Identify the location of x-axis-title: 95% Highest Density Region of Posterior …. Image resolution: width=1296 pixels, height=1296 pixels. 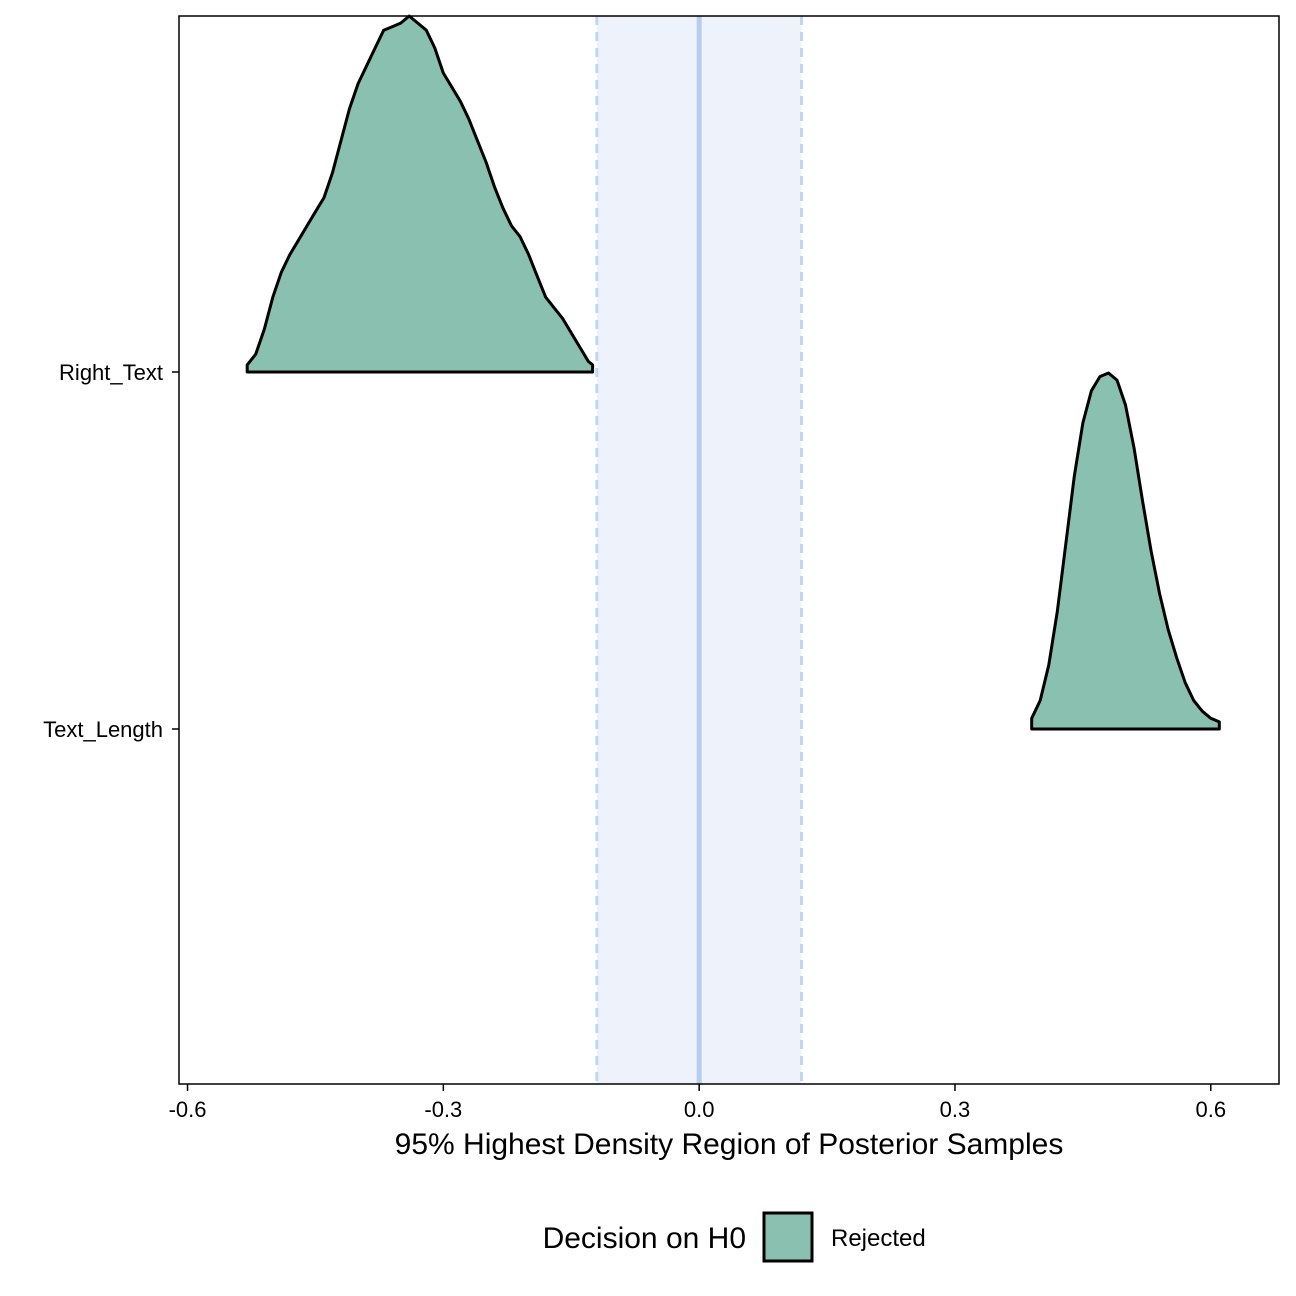
(729, 1144).